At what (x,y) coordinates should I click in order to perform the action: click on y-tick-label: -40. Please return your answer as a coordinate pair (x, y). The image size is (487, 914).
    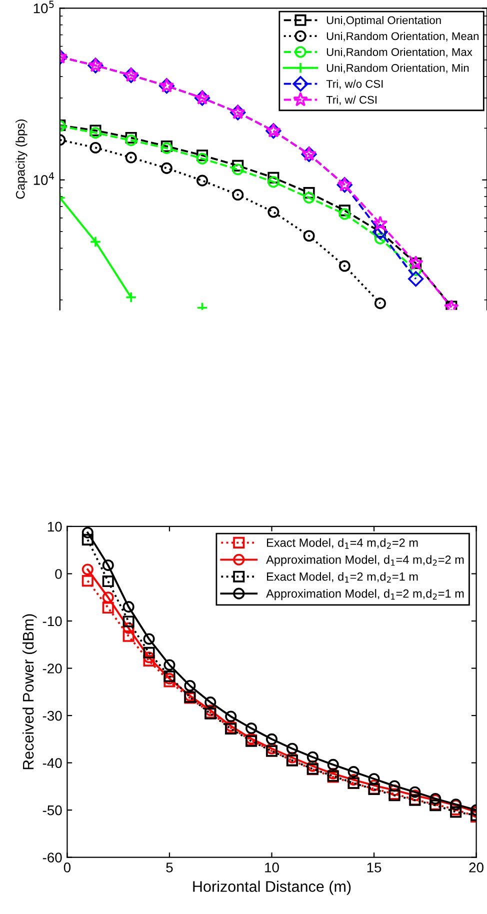
    Looking at the image, I should click on (52, 763).